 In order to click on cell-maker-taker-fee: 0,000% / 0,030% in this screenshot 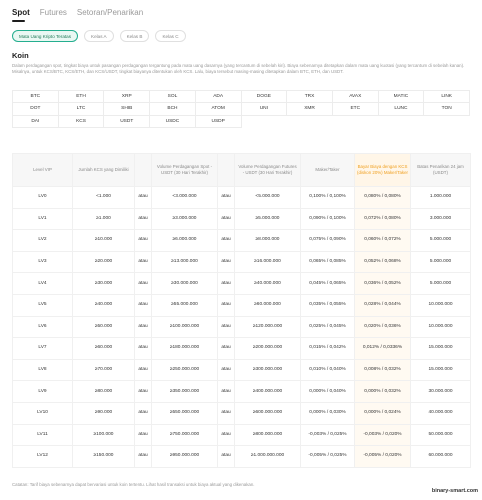, I will do `click(327, 413)`.